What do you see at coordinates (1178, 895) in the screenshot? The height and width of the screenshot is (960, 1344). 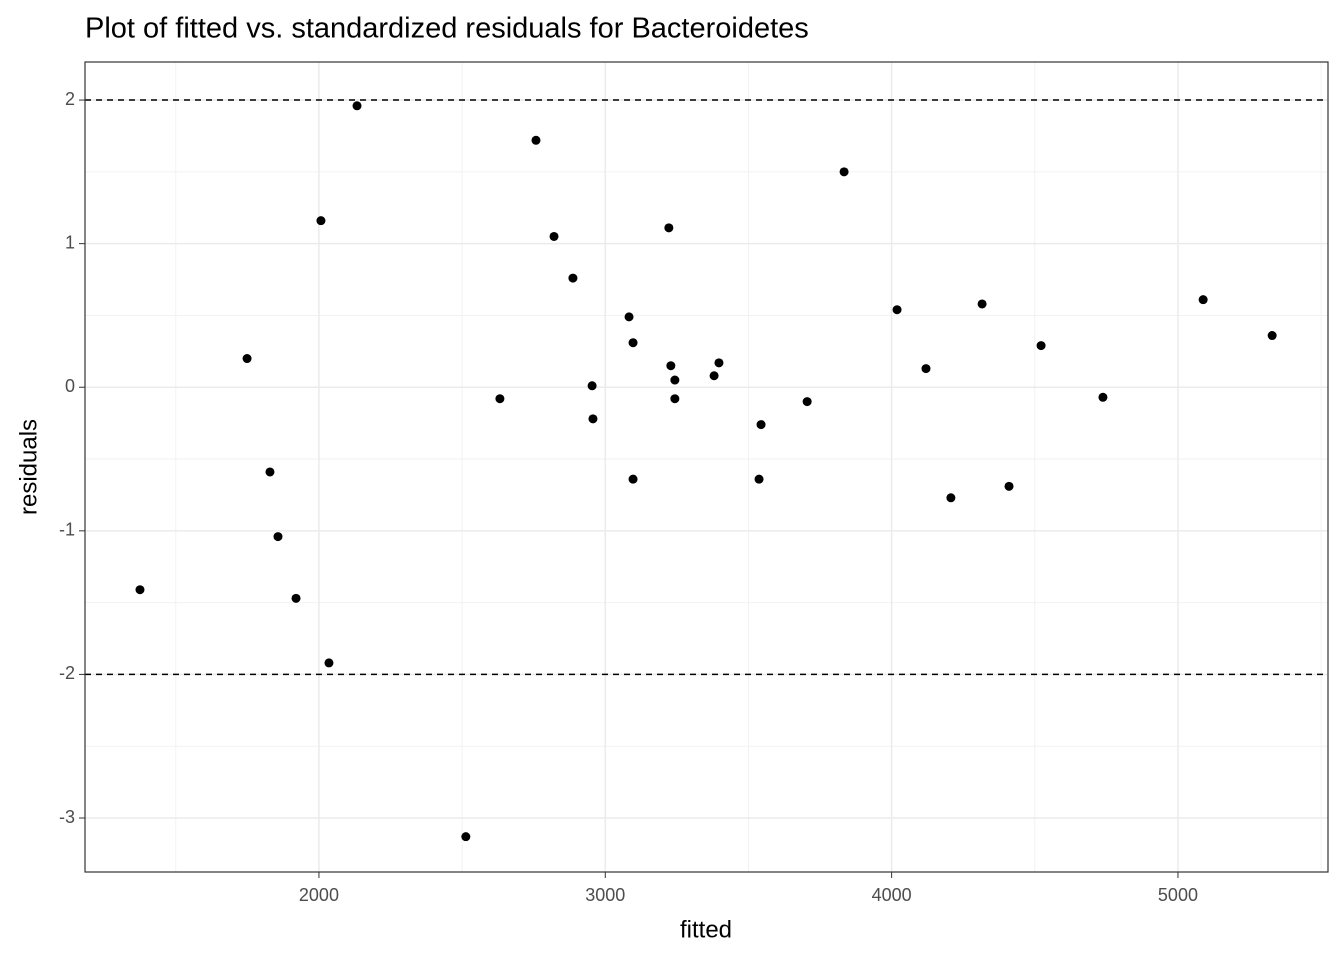 I see `x-tick-label: 5000` at bounding box center [1178, 895].